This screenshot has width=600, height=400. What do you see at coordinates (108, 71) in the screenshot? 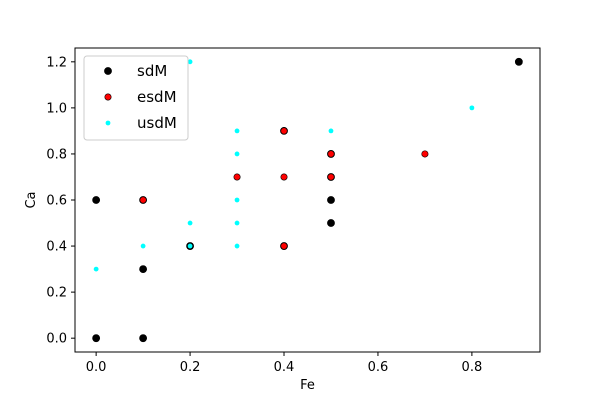
I see `legend-marker-sdM` at bounding box center [108, 71].